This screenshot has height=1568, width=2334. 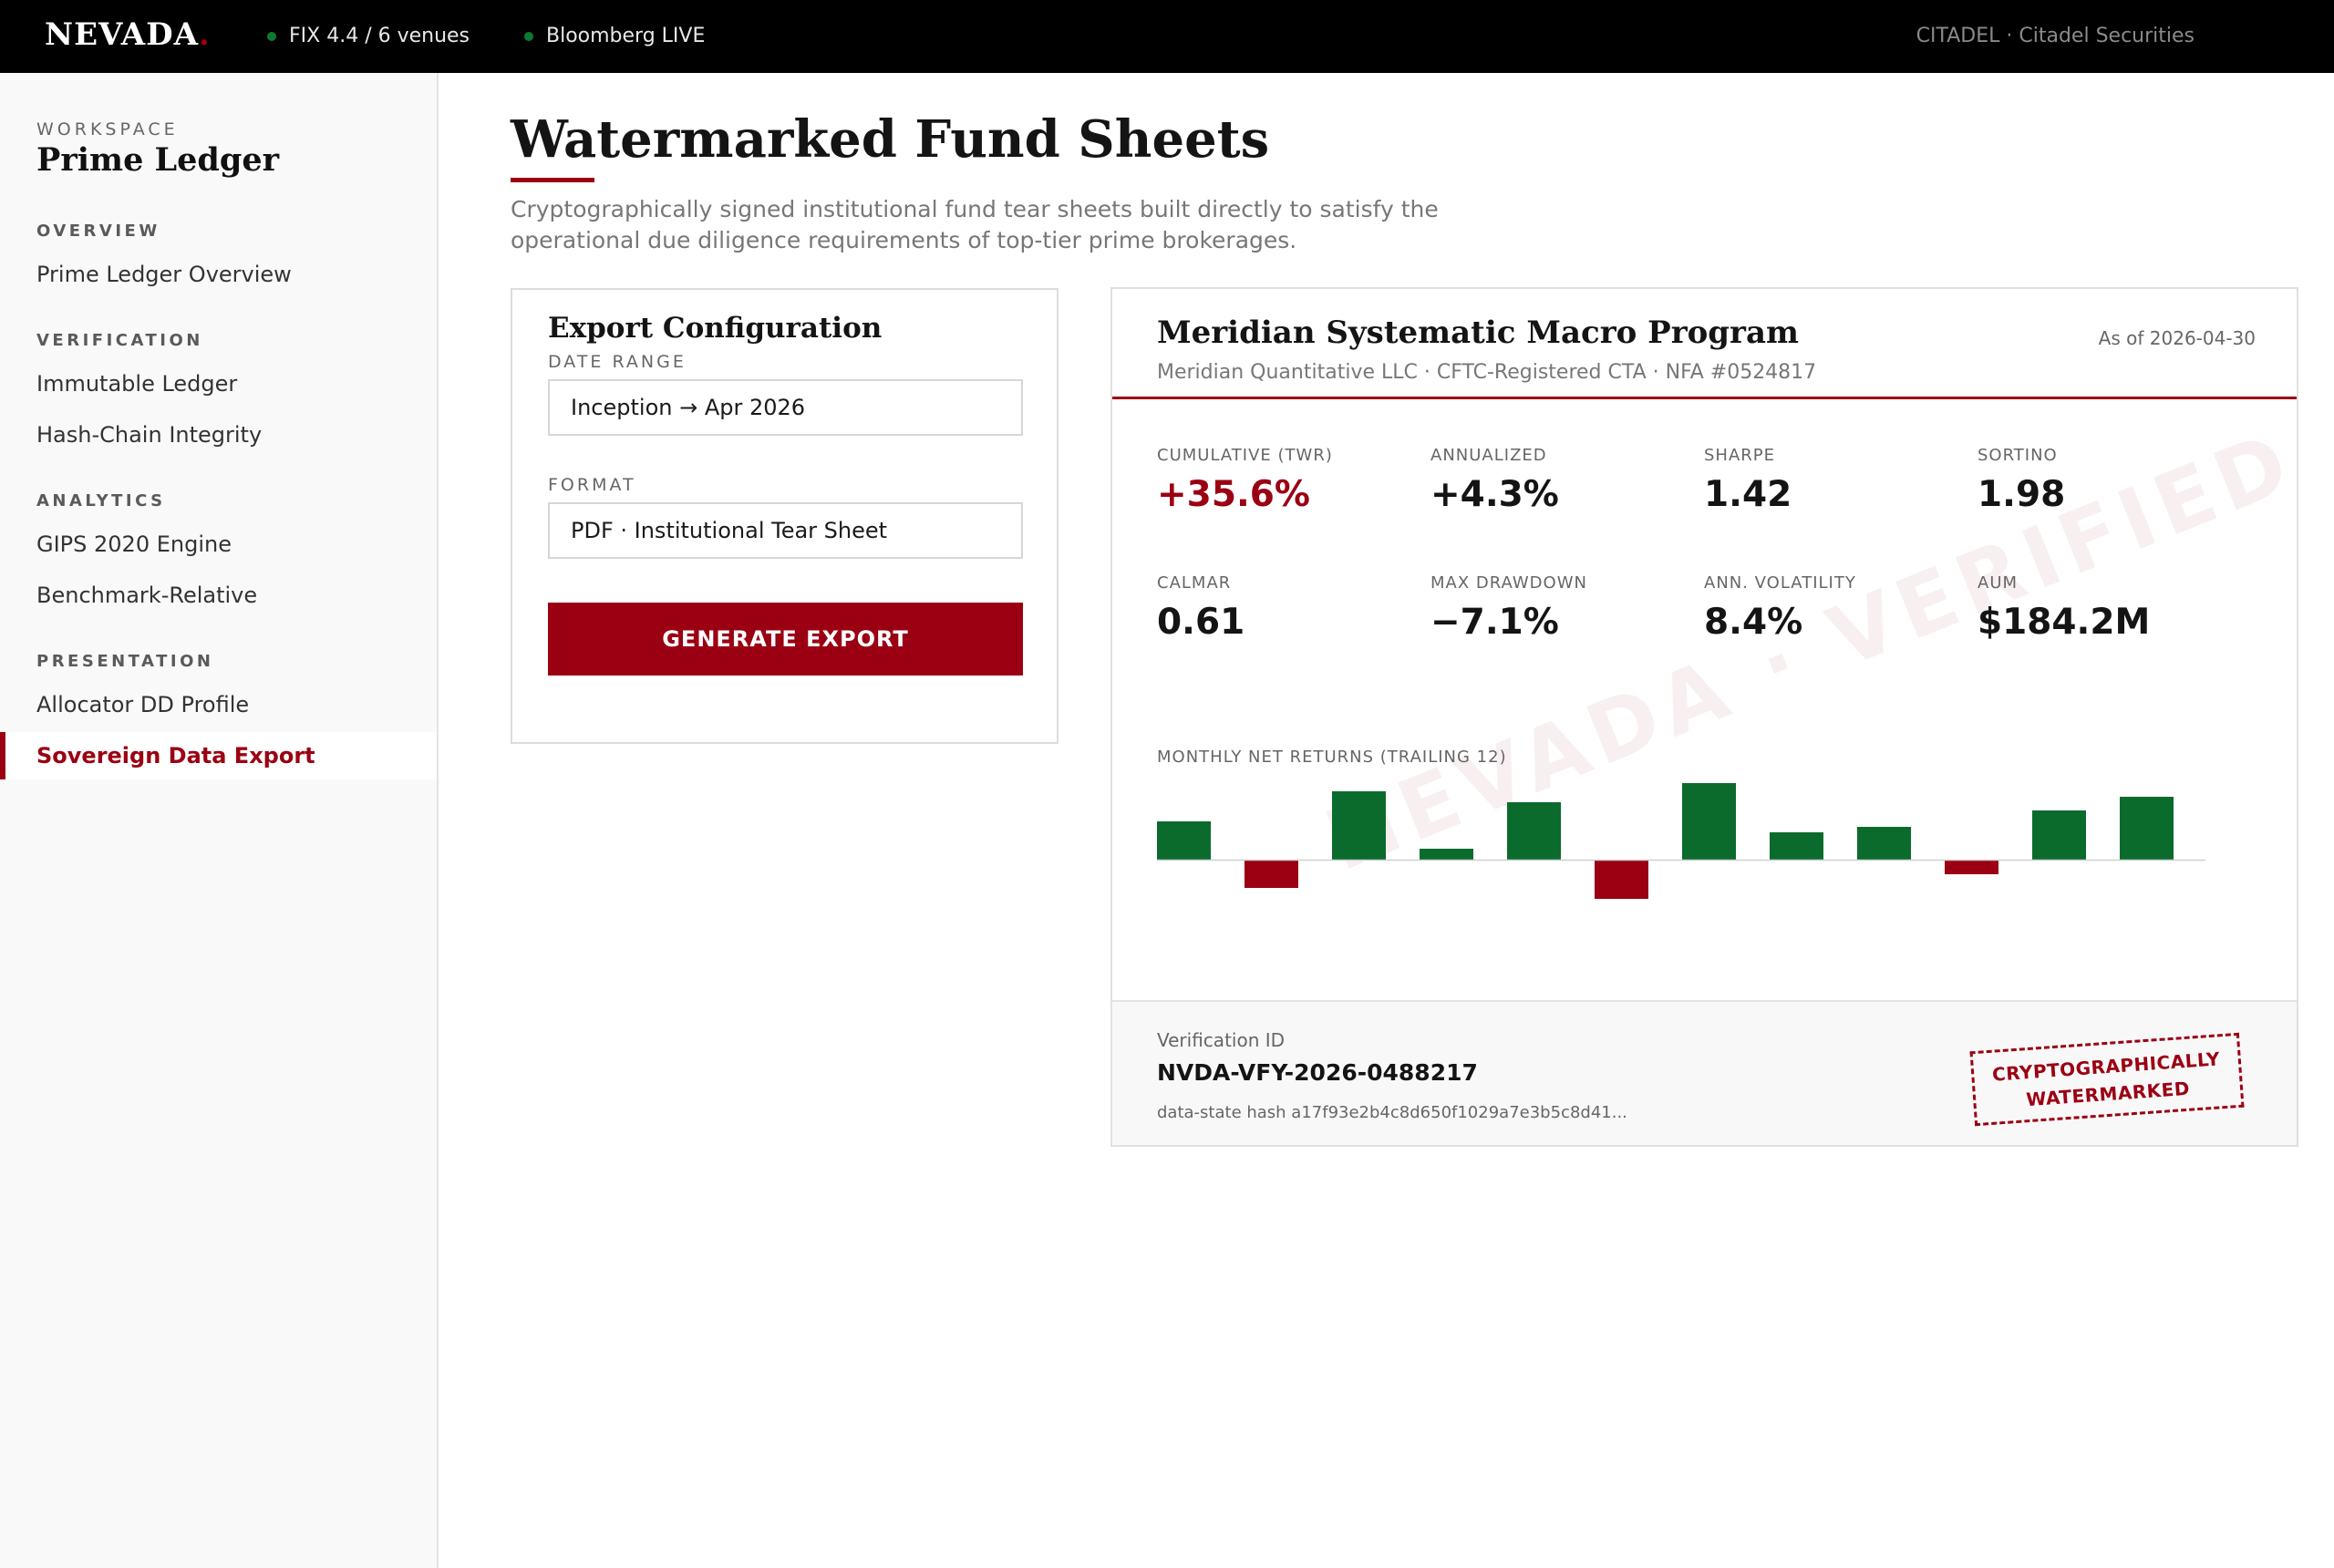 I want to click on metric-label-sortino: SORTINO, so click(x=2018, y=455).